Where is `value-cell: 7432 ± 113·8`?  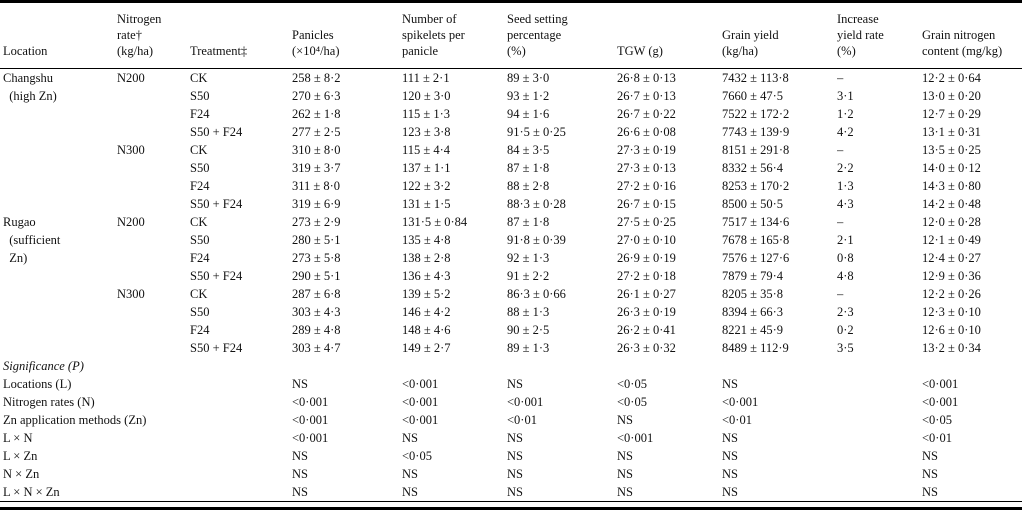
value-cell: 7432 ± 113·8 is located at coordinates (755, 78).